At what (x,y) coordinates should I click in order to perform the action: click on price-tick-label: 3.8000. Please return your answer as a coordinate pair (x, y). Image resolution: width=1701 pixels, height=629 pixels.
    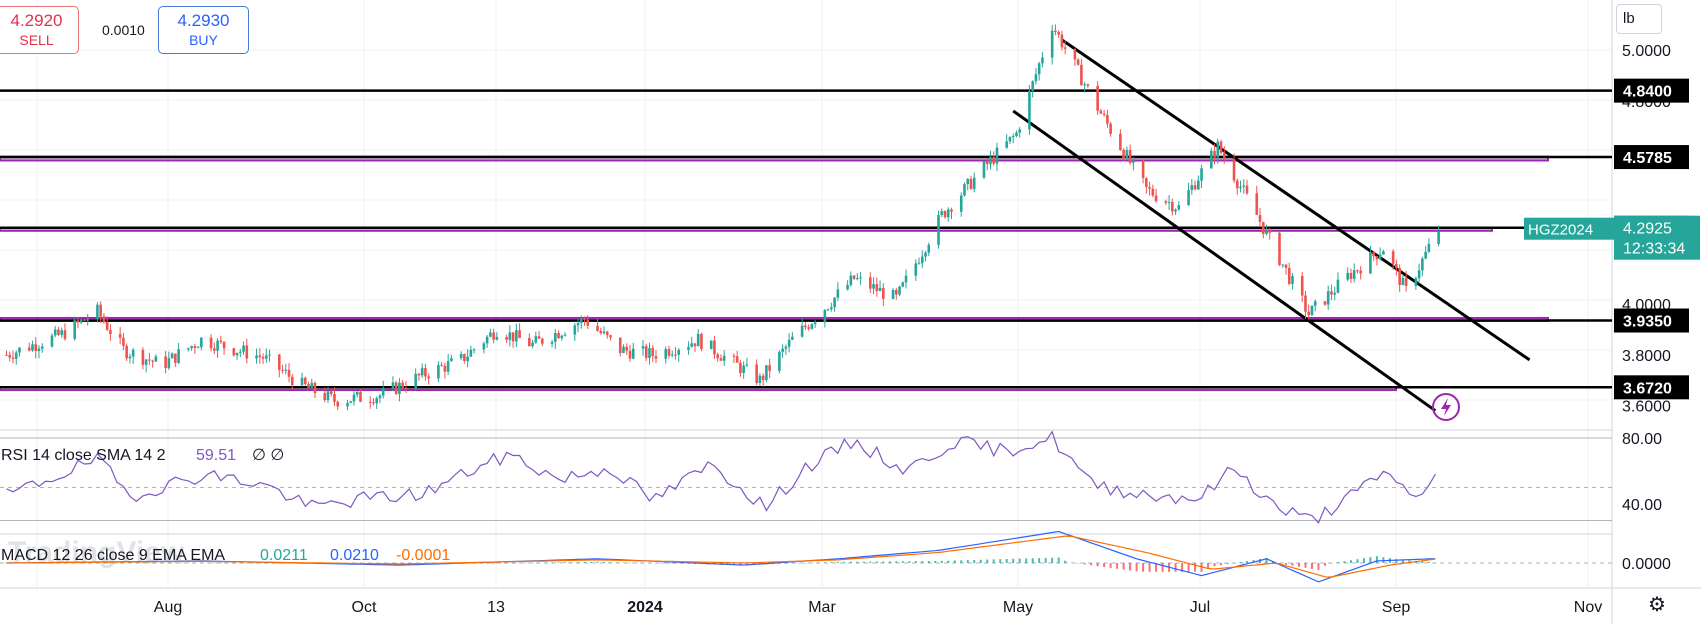
    Looking at the image, I should click on (1646, 356).